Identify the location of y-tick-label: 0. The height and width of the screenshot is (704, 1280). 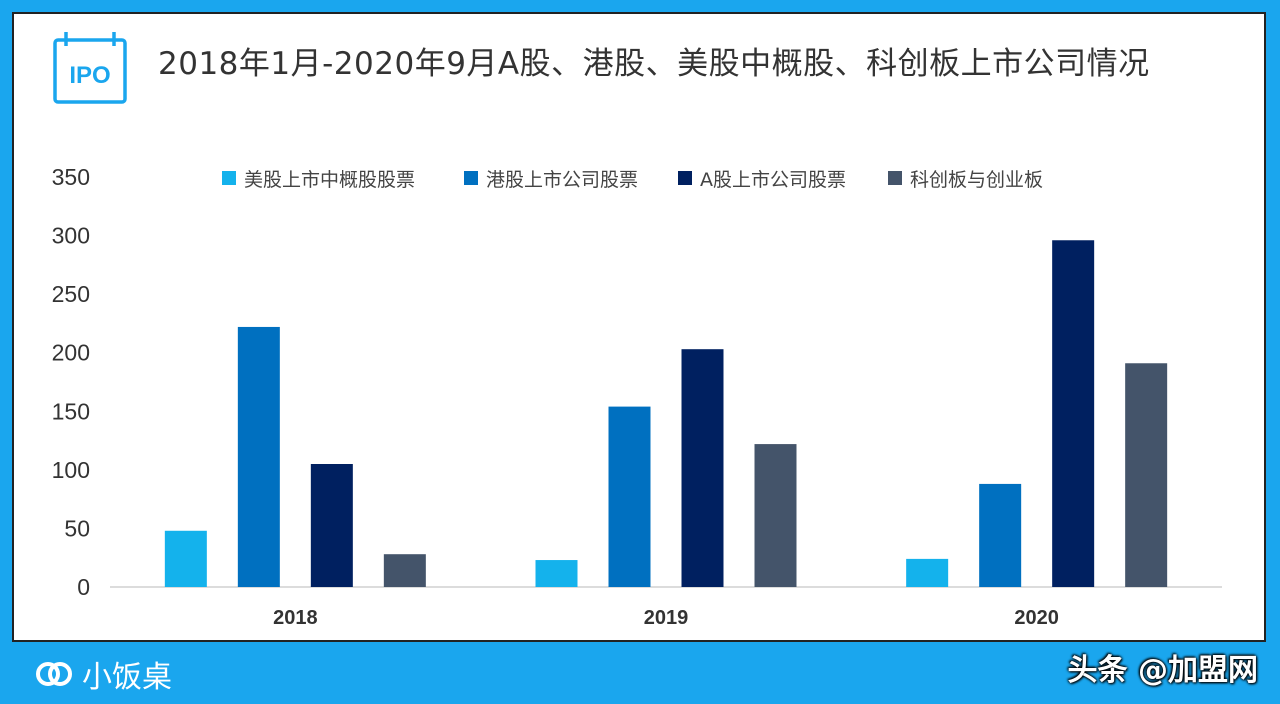
(83, 587).